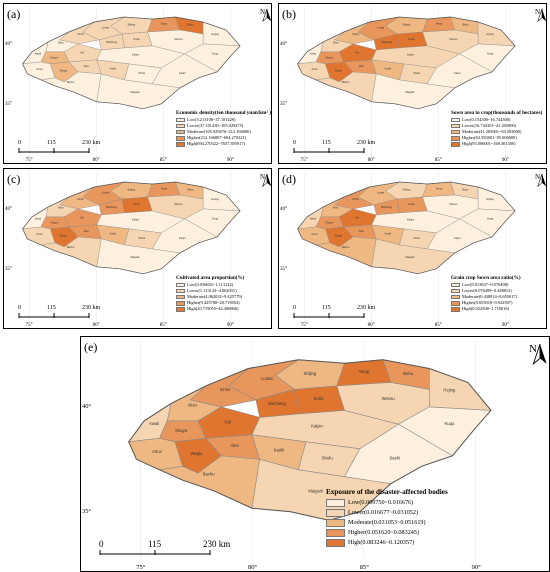 The width and height of the screenshot is (550, 572). Describe the element at coordinates (19, 308) in the screenshot. I see `scale-label: 0` at that location.